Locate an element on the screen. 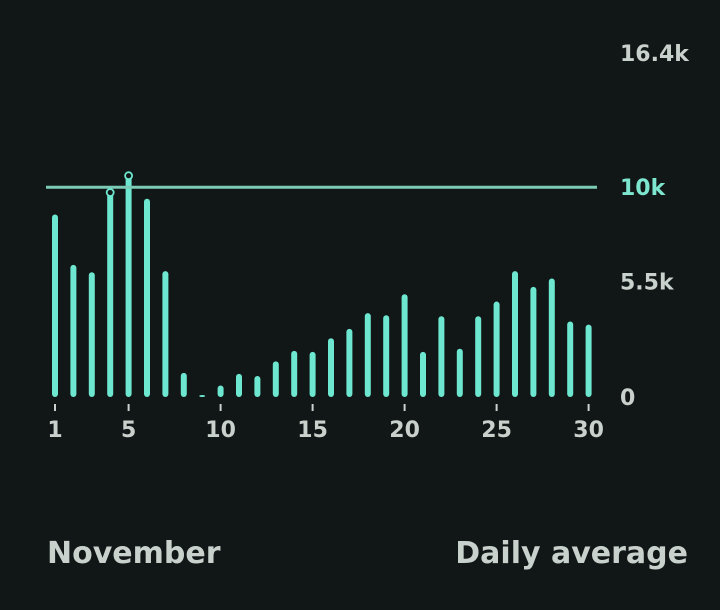 The image size is (720, 610). month-label: November is located at coordinates (134, 553).